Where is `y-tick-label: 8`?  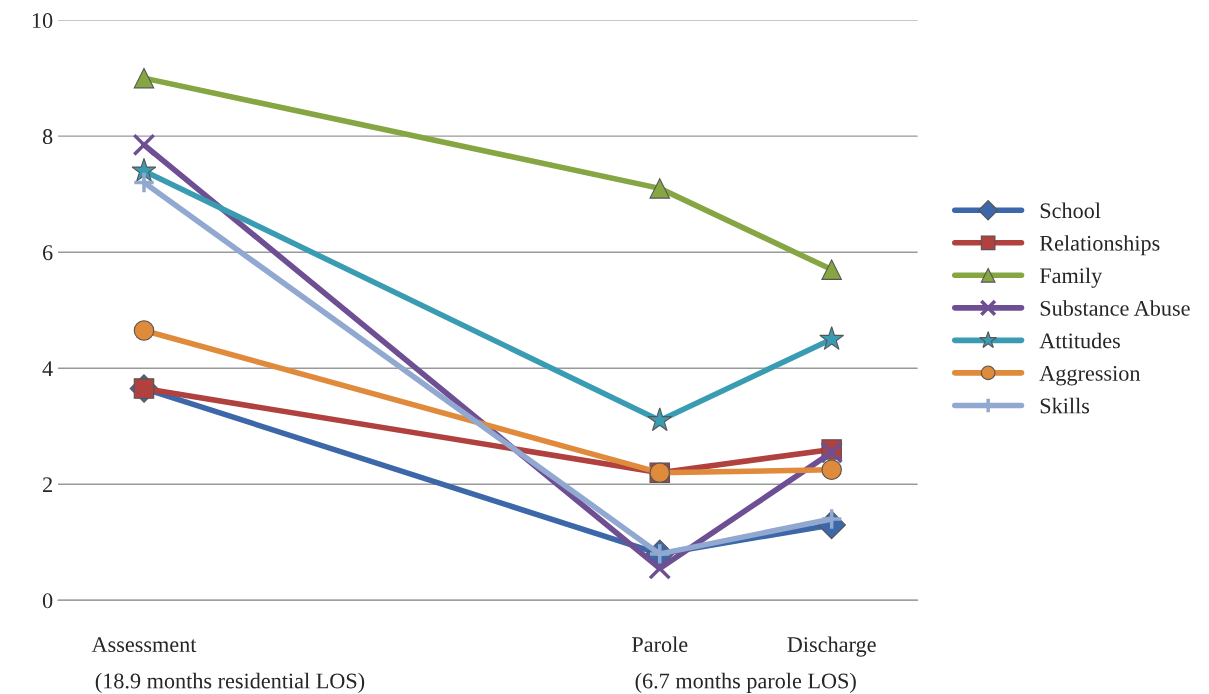 y-tick-label: 8 is located at coordinates (47, 137).